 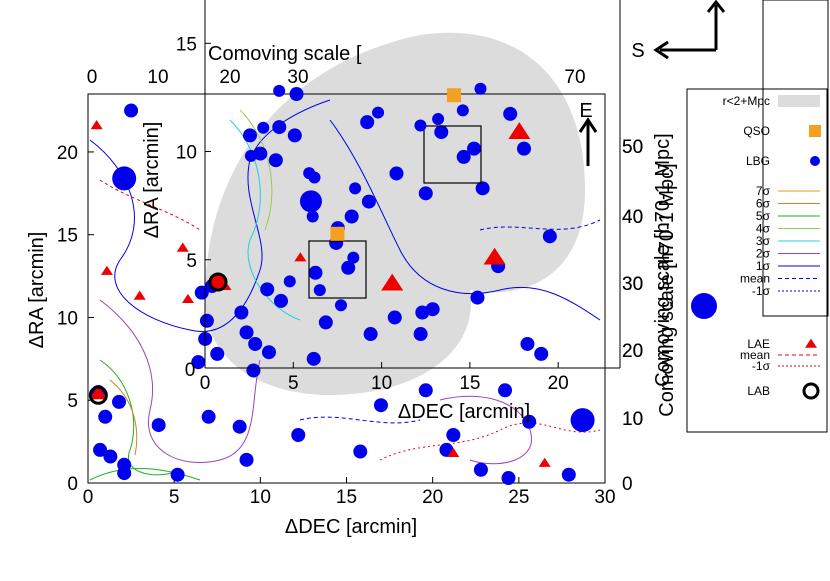 I want to click on inset-qso-point, so click(x=337, y=233).